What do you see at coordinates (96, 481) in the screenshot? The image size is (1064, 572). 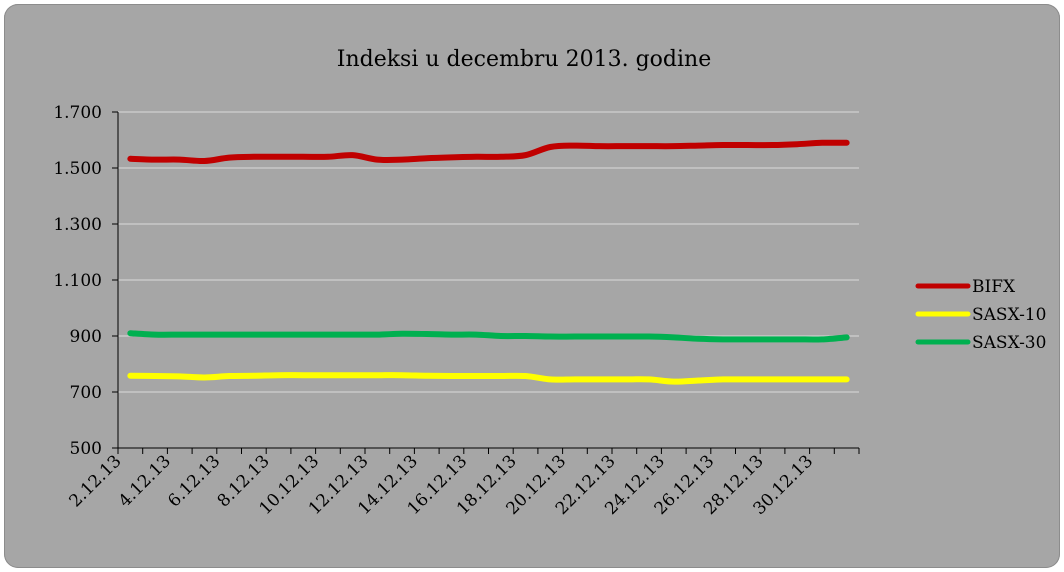 I see `x-tick-label: 2.12.13` at bounding box center [96, 481].